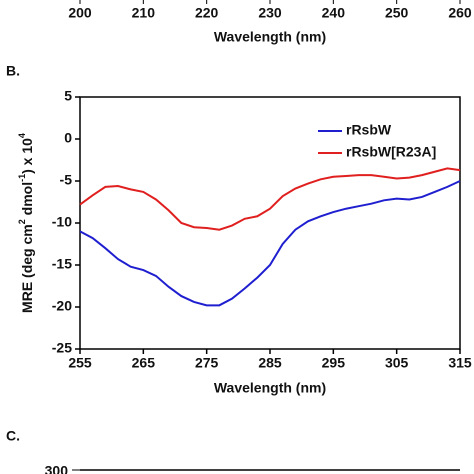 Image resolution: width=474 pixels, height=474 pixels. I want to click on x-tick-label: 250, so click(397, 13).